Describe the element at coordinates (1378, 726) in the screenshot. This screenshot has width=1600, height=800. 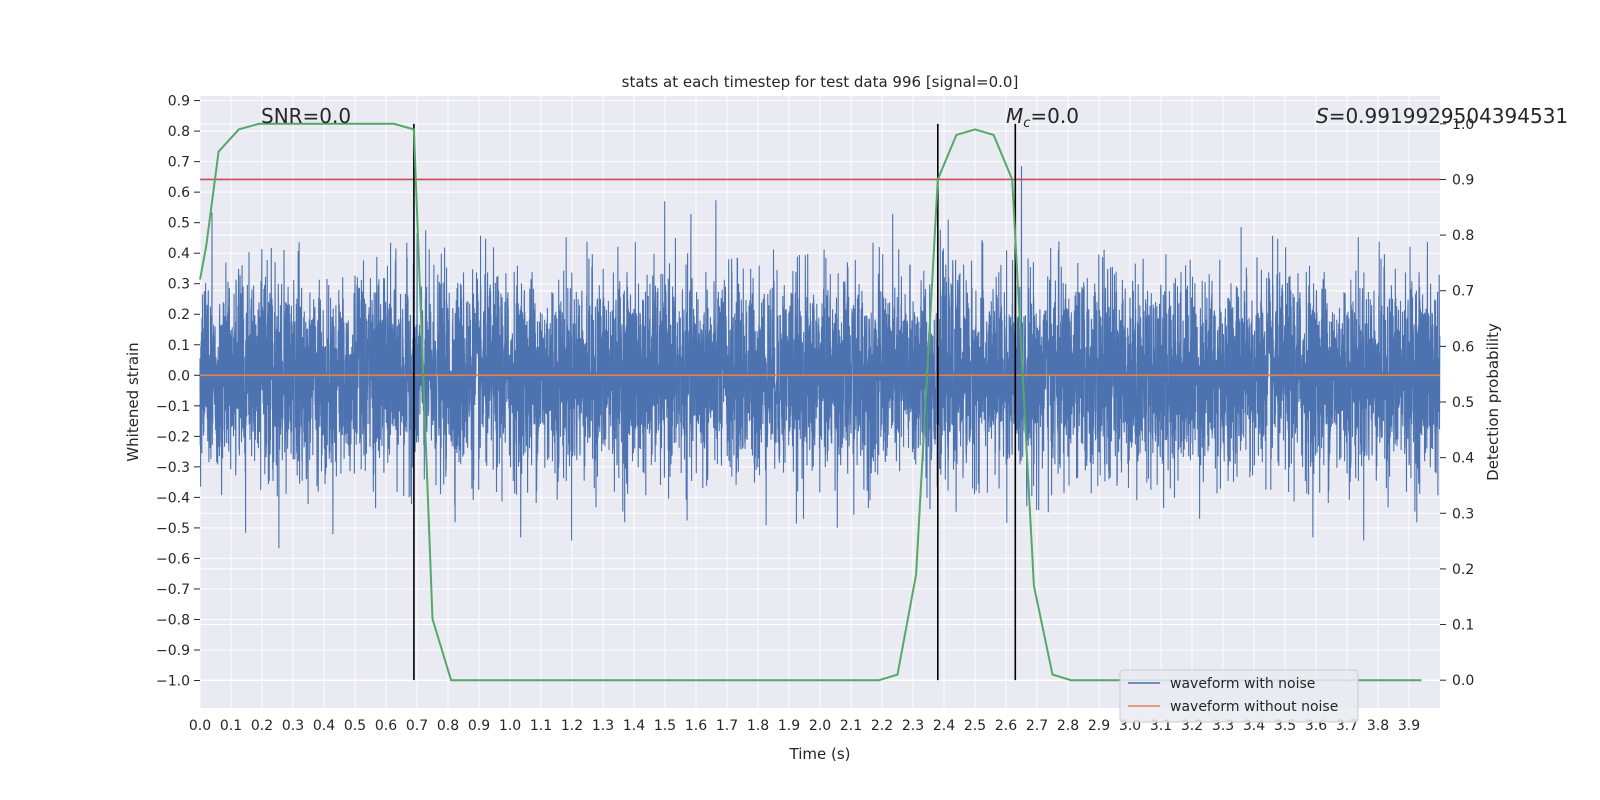
I see `x-tick-label: 3.8` at that location.